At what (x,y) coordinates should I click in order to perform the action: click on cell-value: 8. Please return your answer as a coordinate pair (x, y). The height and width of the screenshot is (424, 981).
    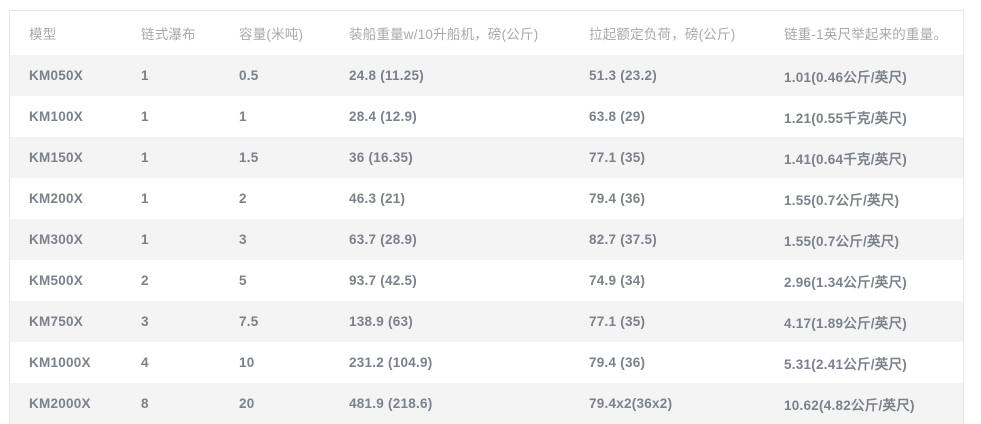
    Looking at the image, I should click on (145, 403).